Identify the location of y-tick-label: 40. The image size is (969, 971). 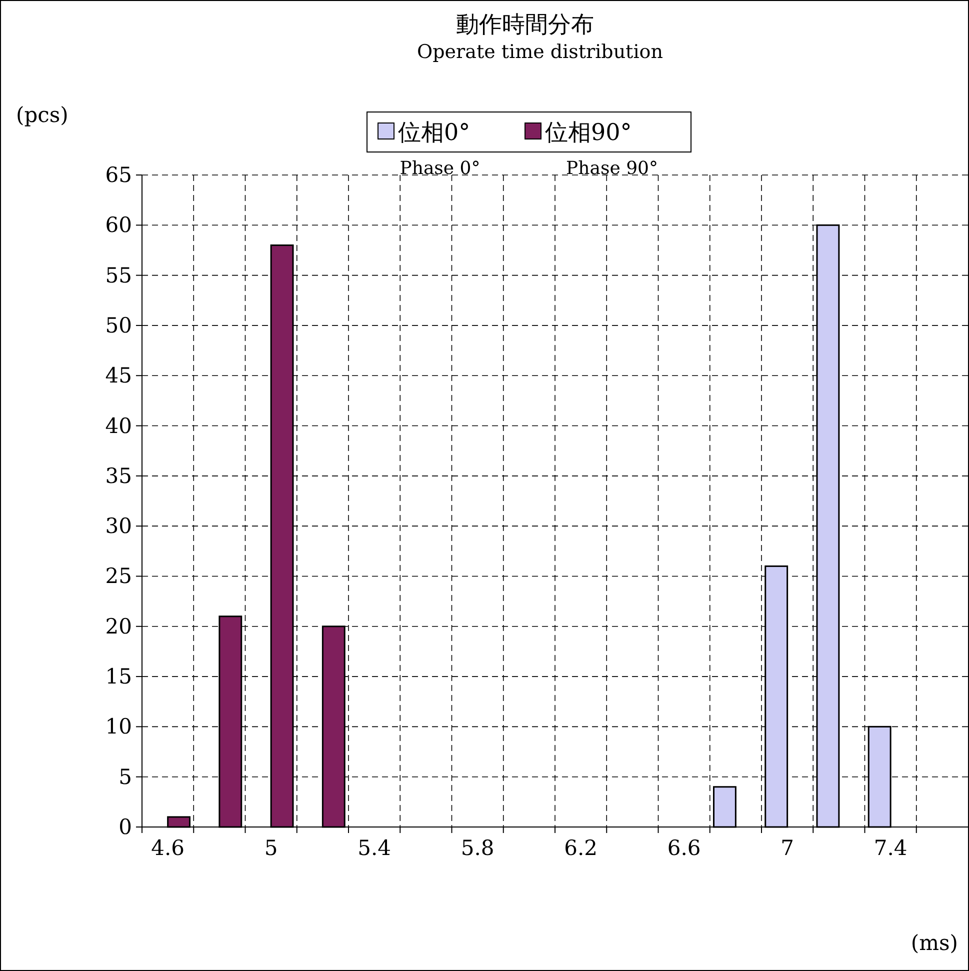
(118, 426).